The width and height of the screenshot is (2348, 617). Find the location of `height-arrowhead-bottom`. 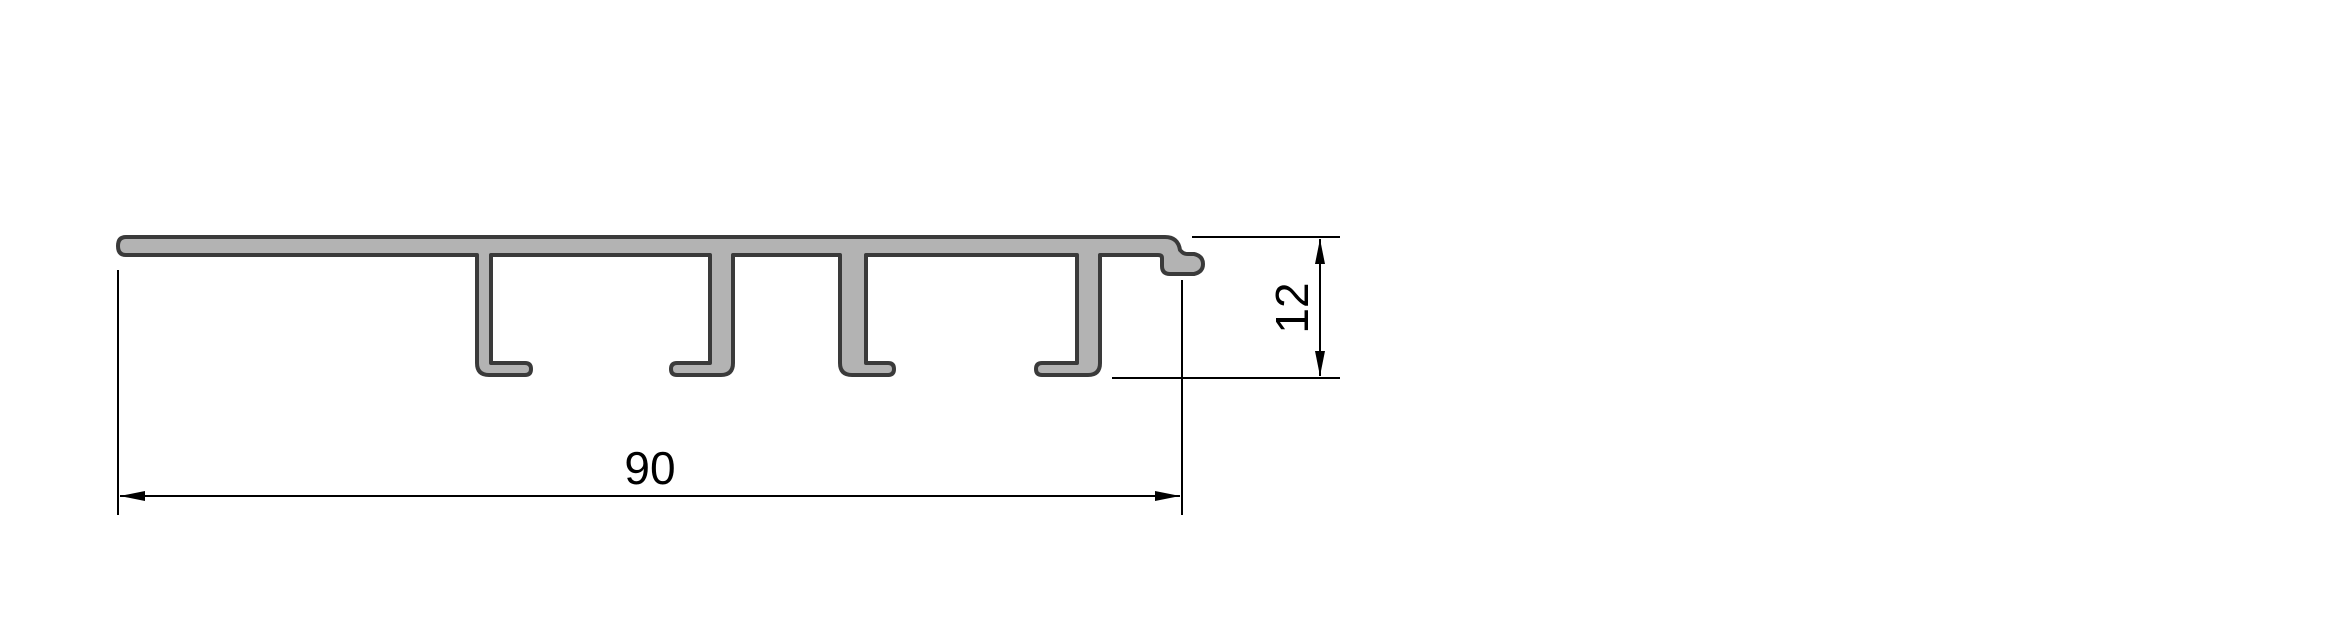

height-arrowhead-bottom is located at coordinates (1320, 363).